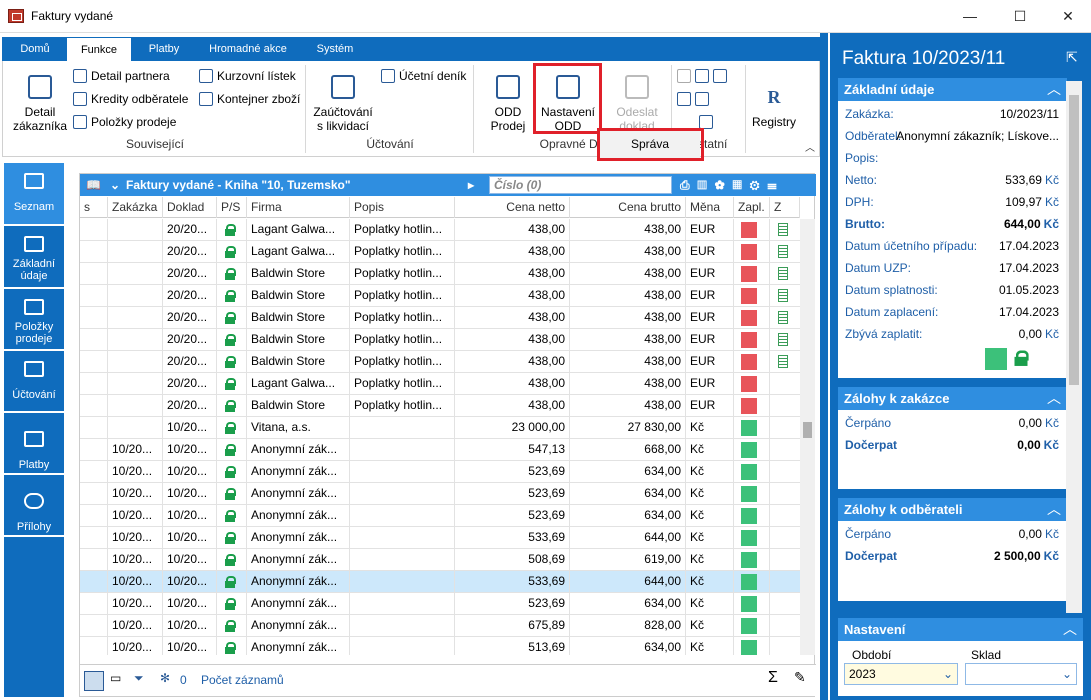  I want to click on cell-ps, so click(232, 450).